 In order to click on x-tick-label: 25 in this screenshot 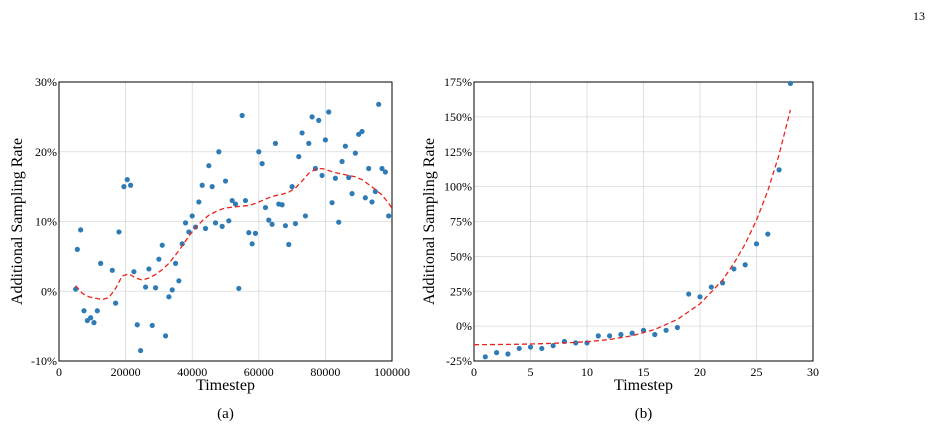, I will do `click(757, 372)`.